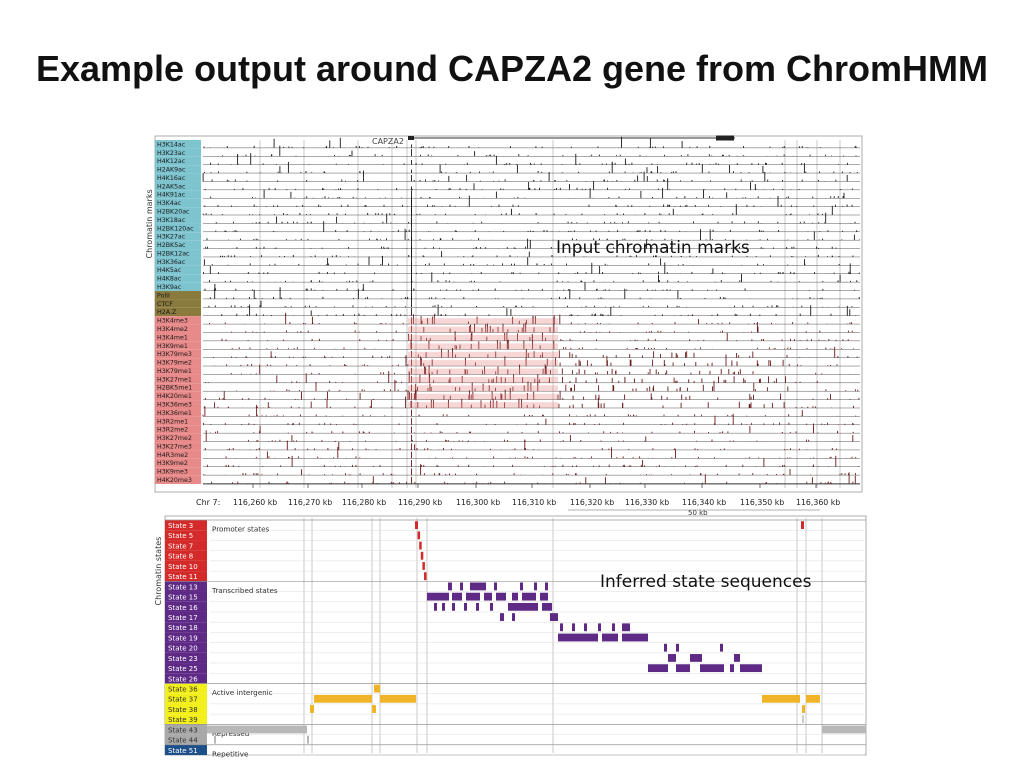 The height and width of the screenshot is (768, 1024). I want to click on state-label: State 3, so click(180, 526).